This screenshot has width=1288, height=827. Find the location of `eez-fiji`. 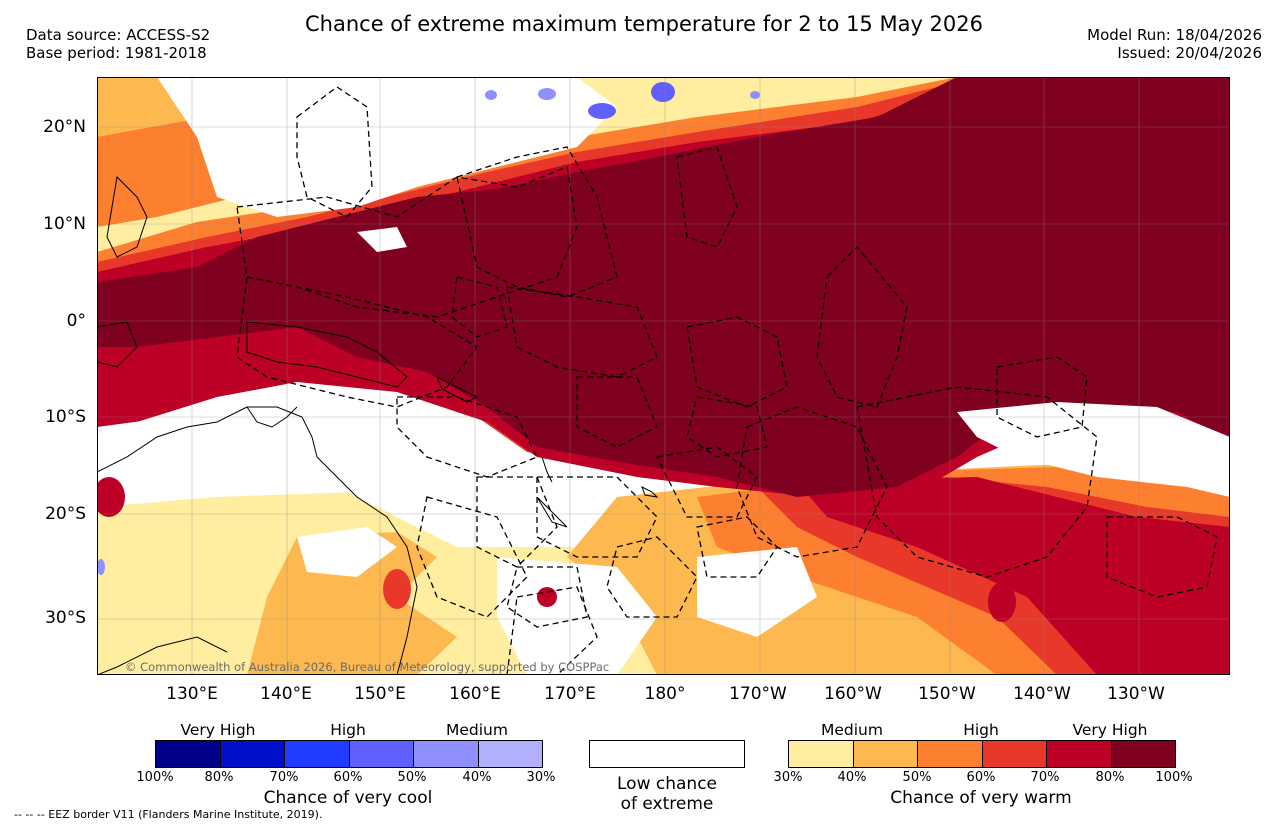

eez-fiji is located at coordinates (597, 517).